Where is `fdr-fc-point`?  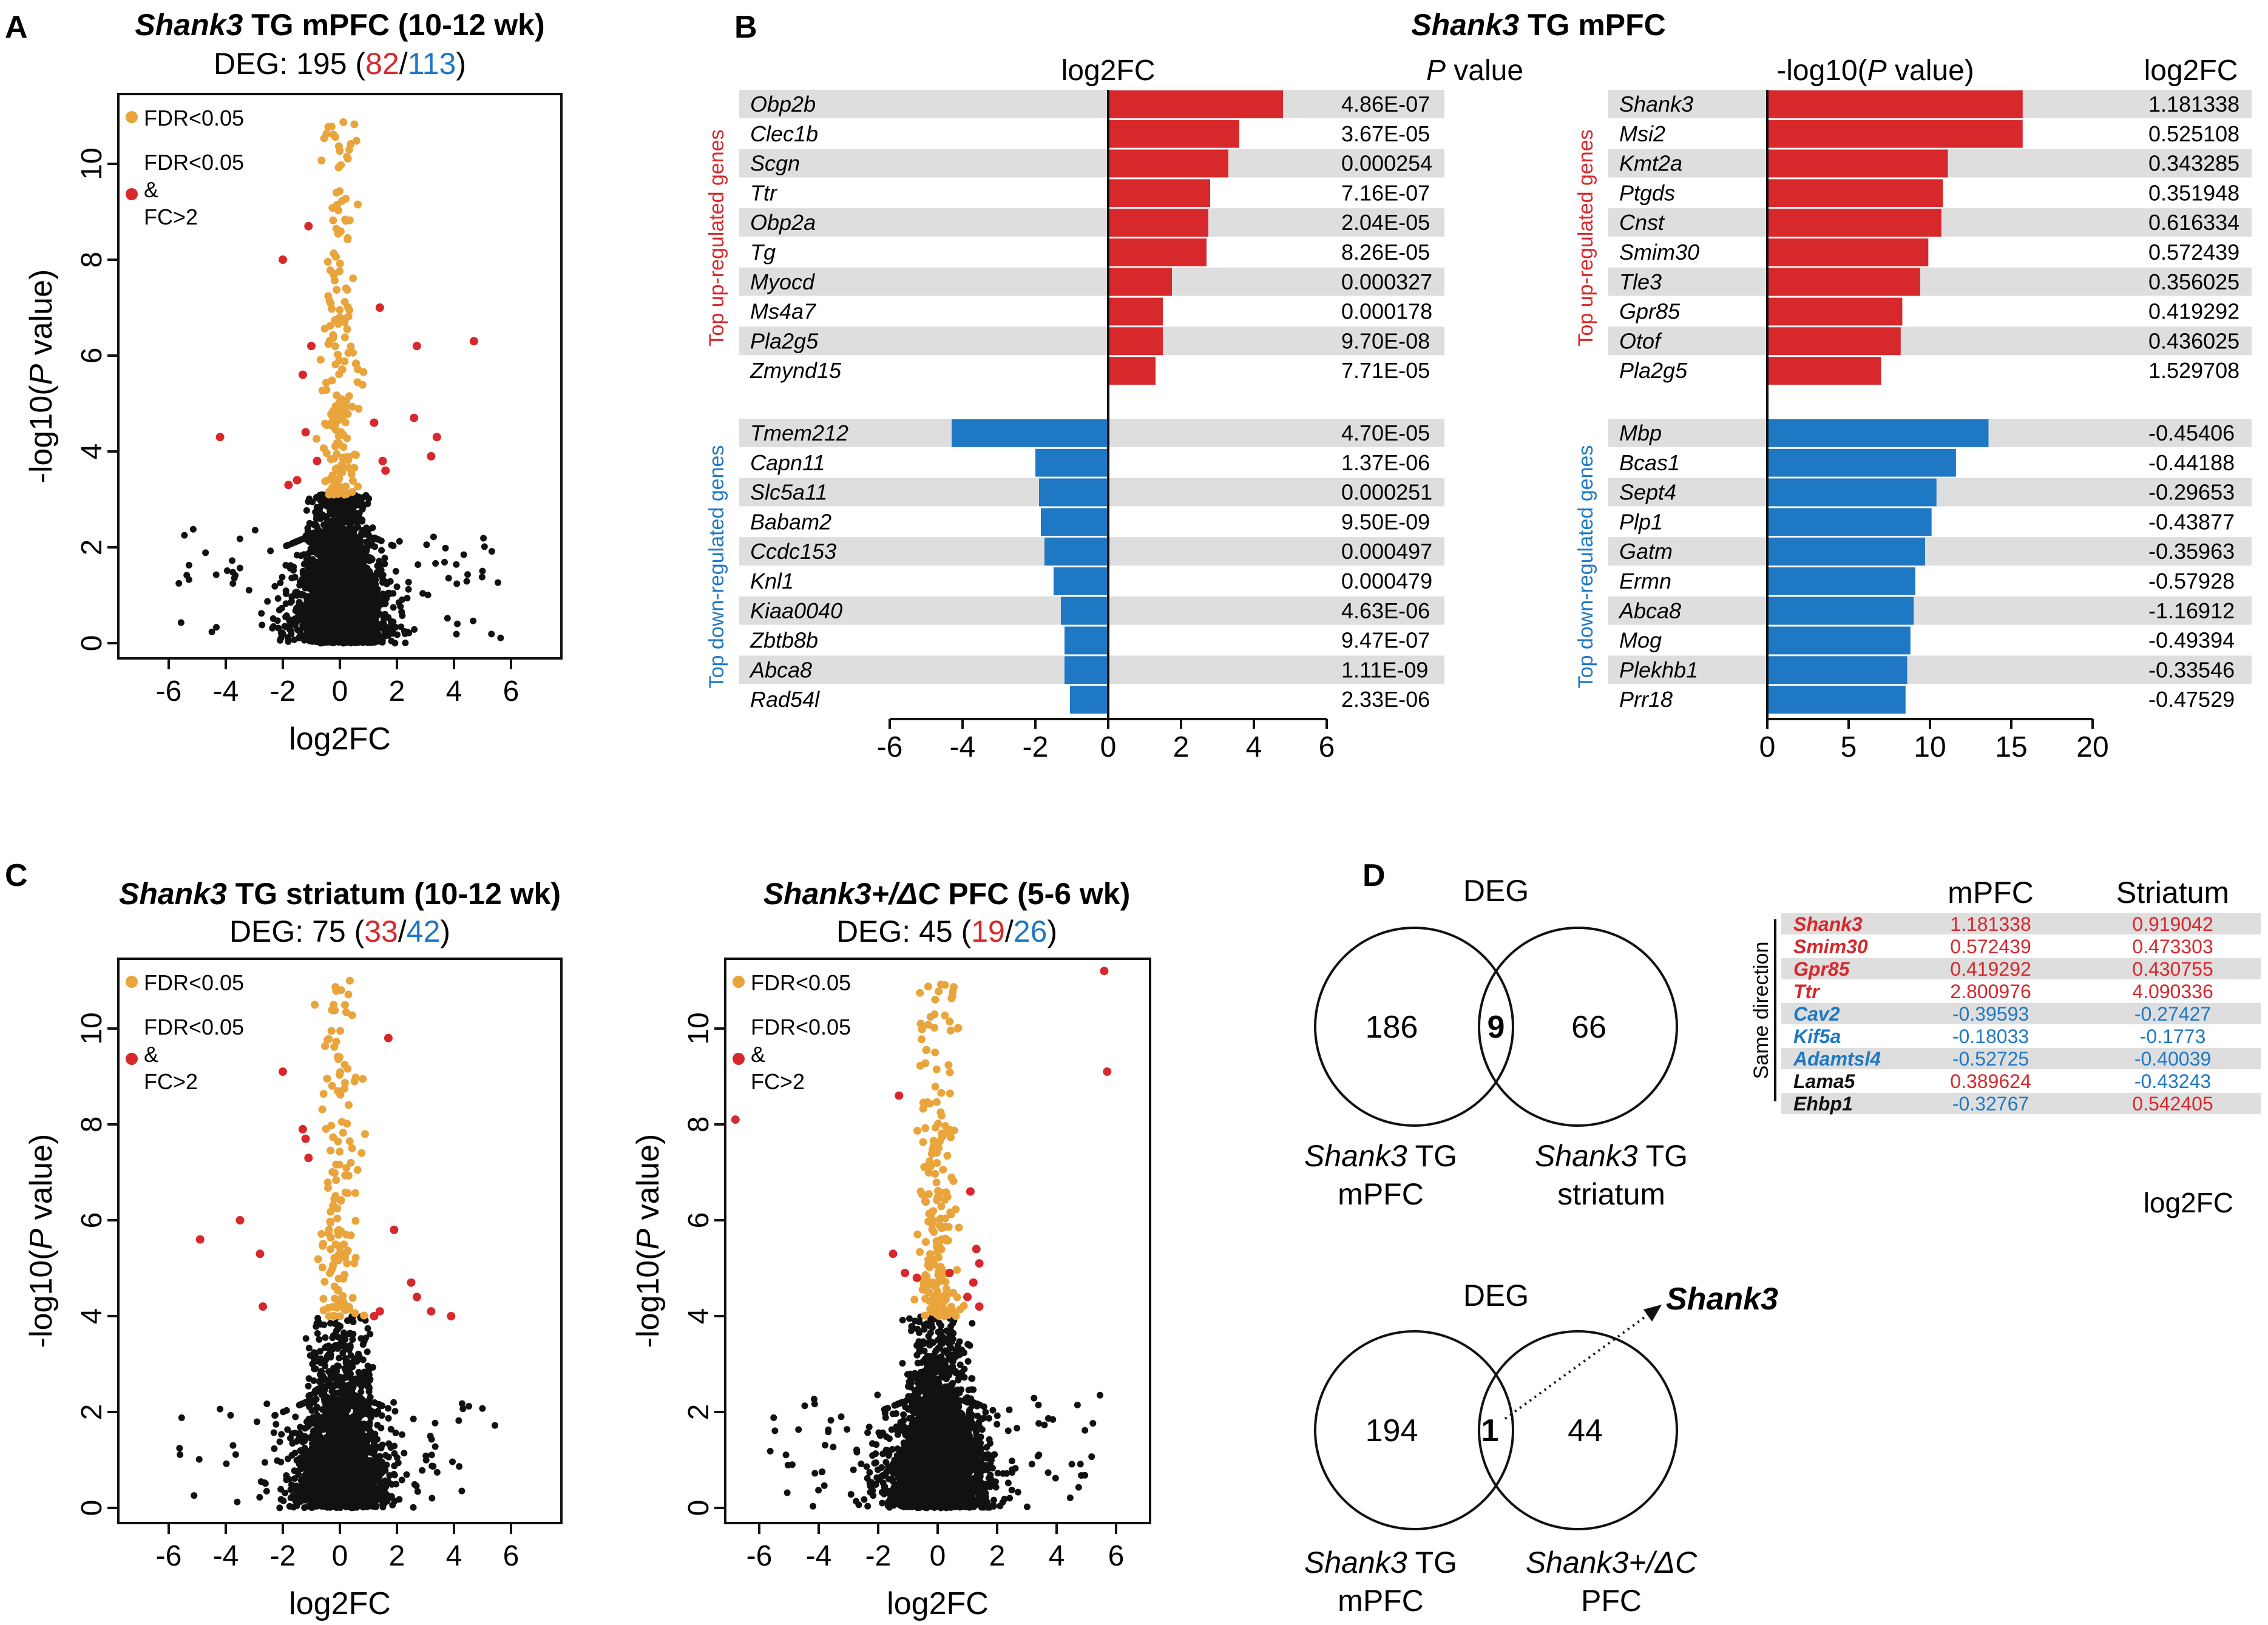
fdr-fc-point is located at coordinates (220, 437).